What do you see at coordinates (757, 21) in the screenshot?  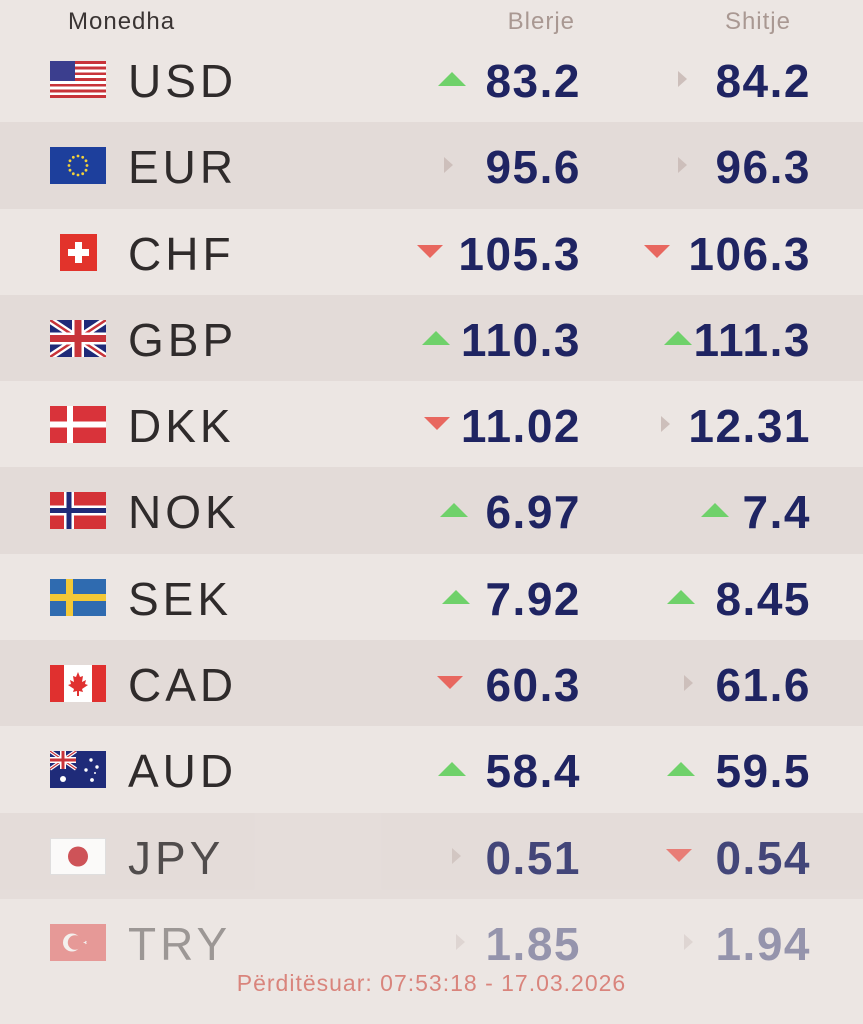 I see `sell-column-header: Shitje` at bounding box center [757, 21].